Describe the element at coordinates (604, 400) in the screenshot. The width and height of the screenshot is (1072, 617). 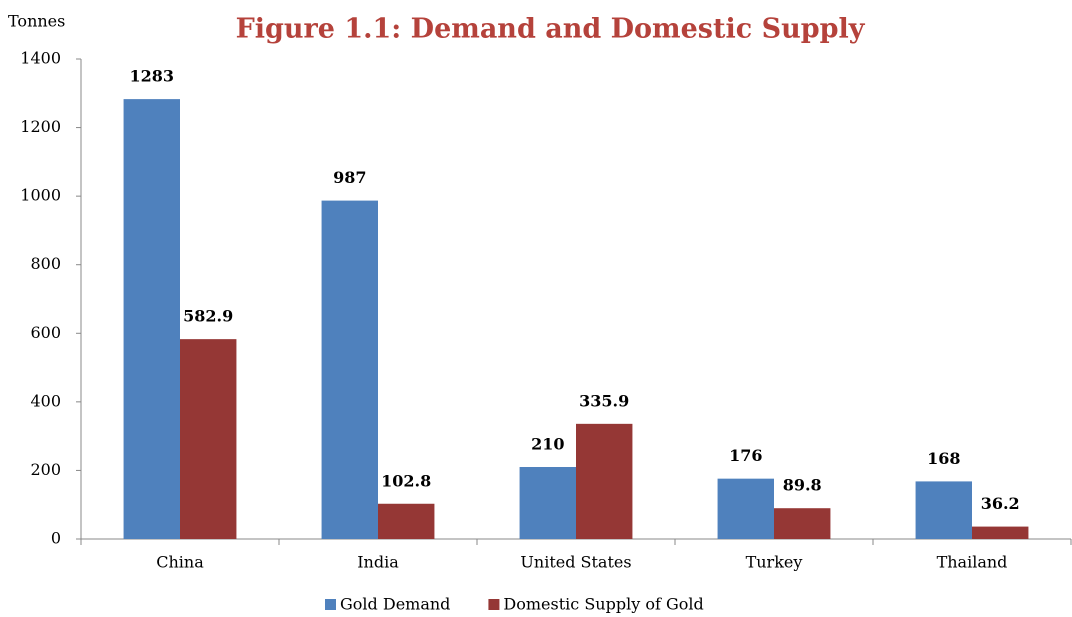
I see `data-label: 335.9` at that location.